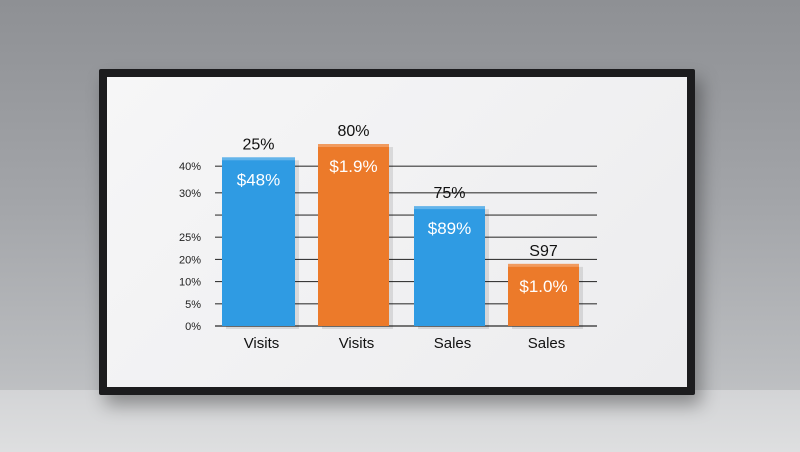 The image size is (800, 452). What do you see at coordinates (190, 194) in the screenshot?
I see `y-tick-label: 30%` at bounding box center [190, 194].